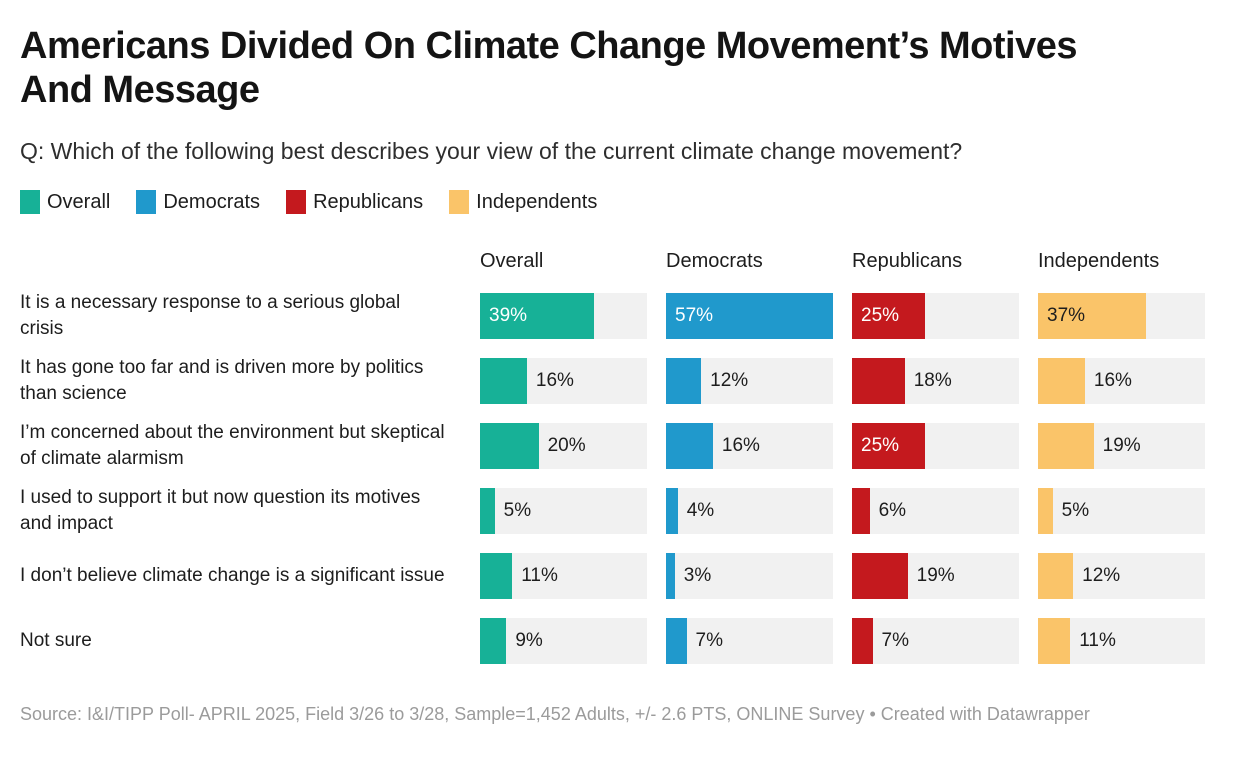 The image size is (1240, 772). What do you see at coordinates (563, 641) in the screenshot?
I see `bar-track: 9%` at bounding box center [563, 641].